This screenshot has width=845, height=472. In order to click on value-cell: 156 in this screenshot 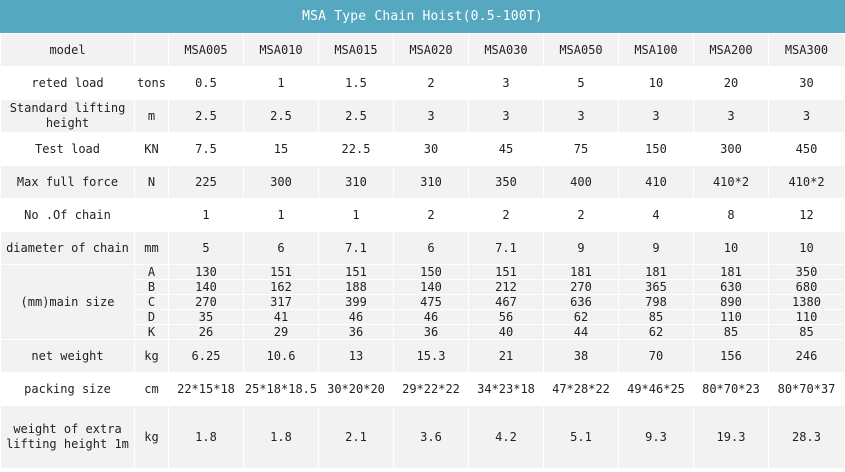, I will do `click(731, 356)`.